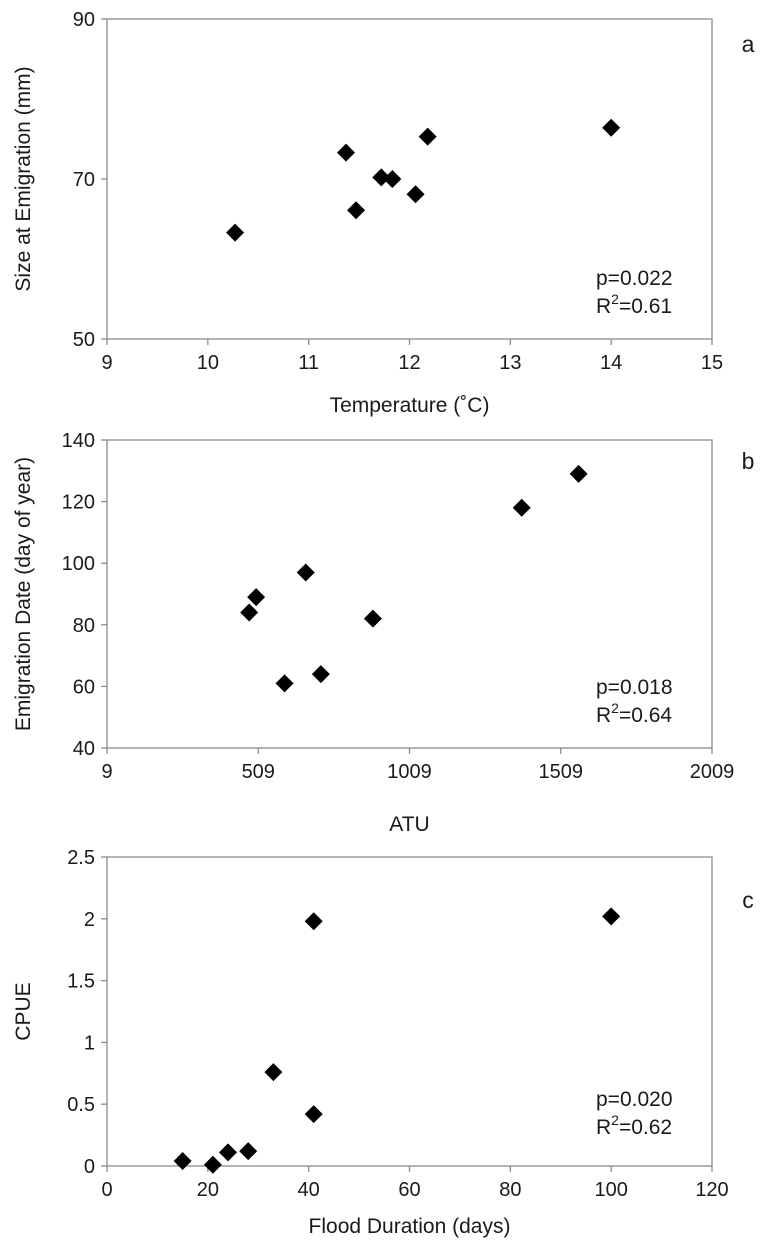 This screenshot has width=775, height=1248. Describe the element at coordinates (84, 340) in the screenshot. I see `y-tick-label: 50` at that location.